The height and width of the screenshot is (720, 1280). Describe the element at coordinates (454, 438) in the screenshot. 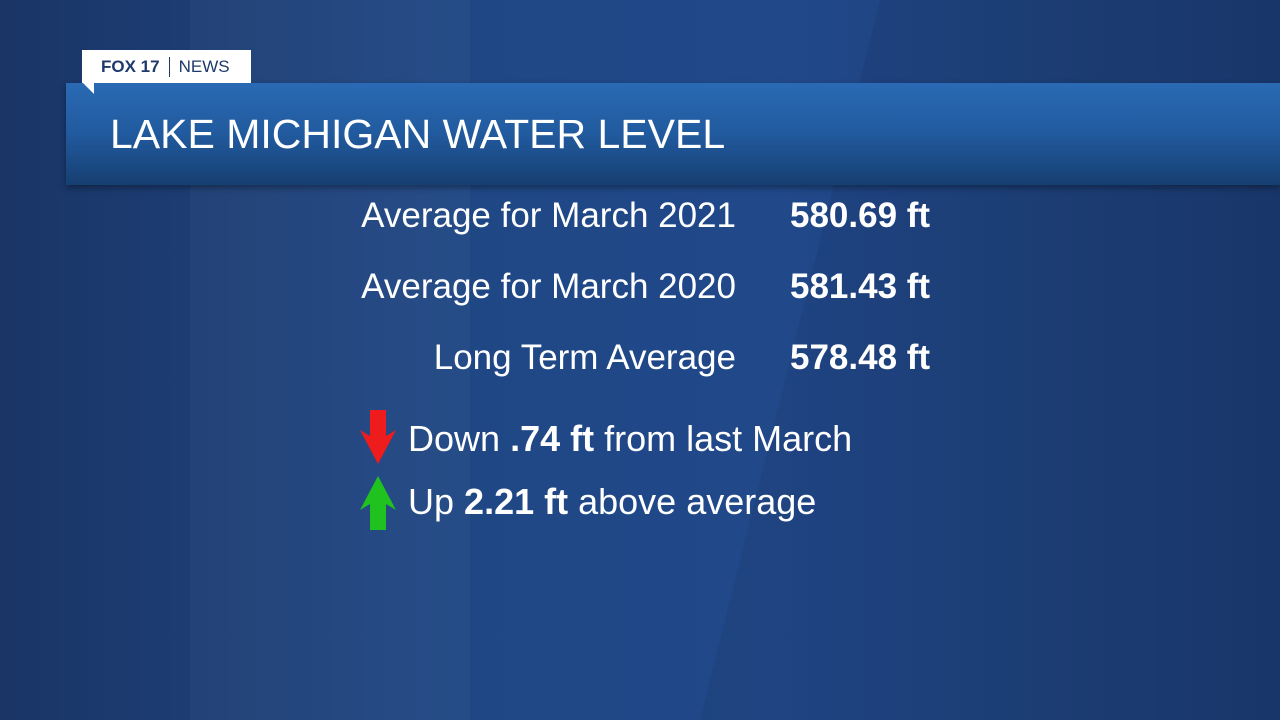

I see `change-lead: Down` at that location.